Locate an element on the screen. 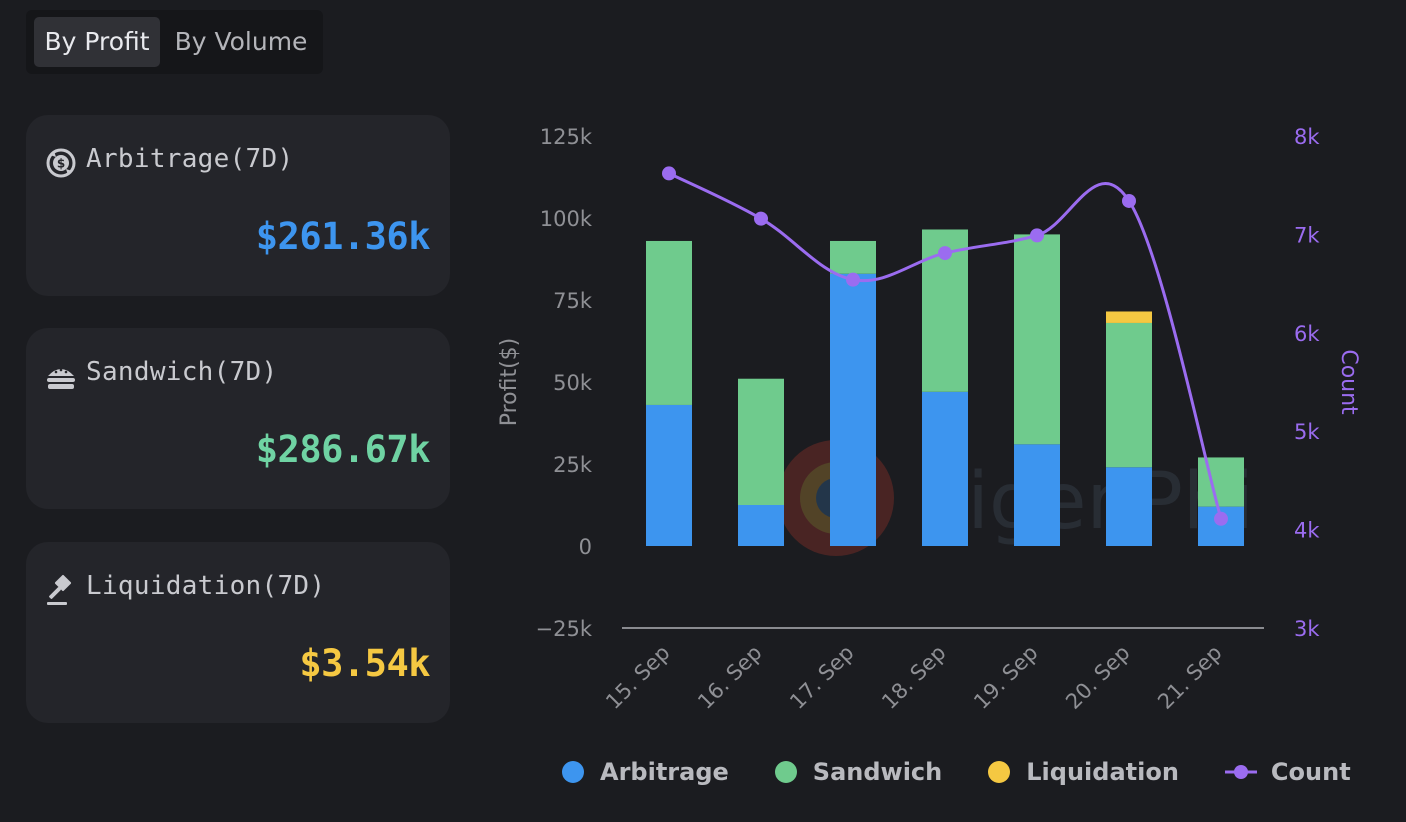  sandwich-icon is located at coordinates (61, 378).